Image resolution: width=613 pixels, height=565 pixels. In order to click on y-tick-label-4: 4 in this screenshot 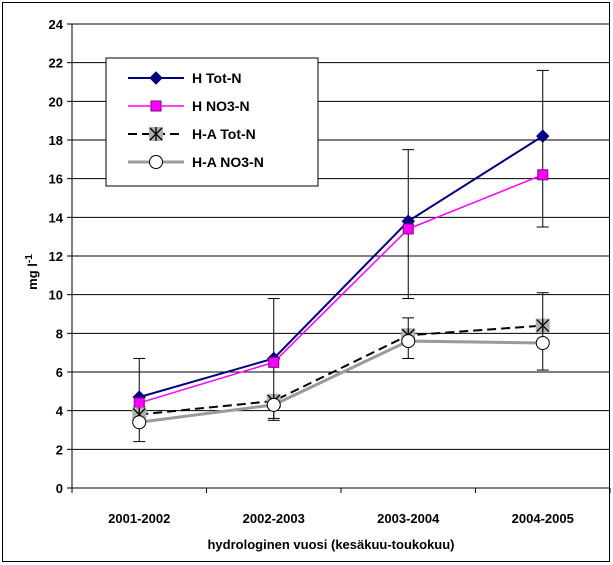, I will do `click(60, 411)`.